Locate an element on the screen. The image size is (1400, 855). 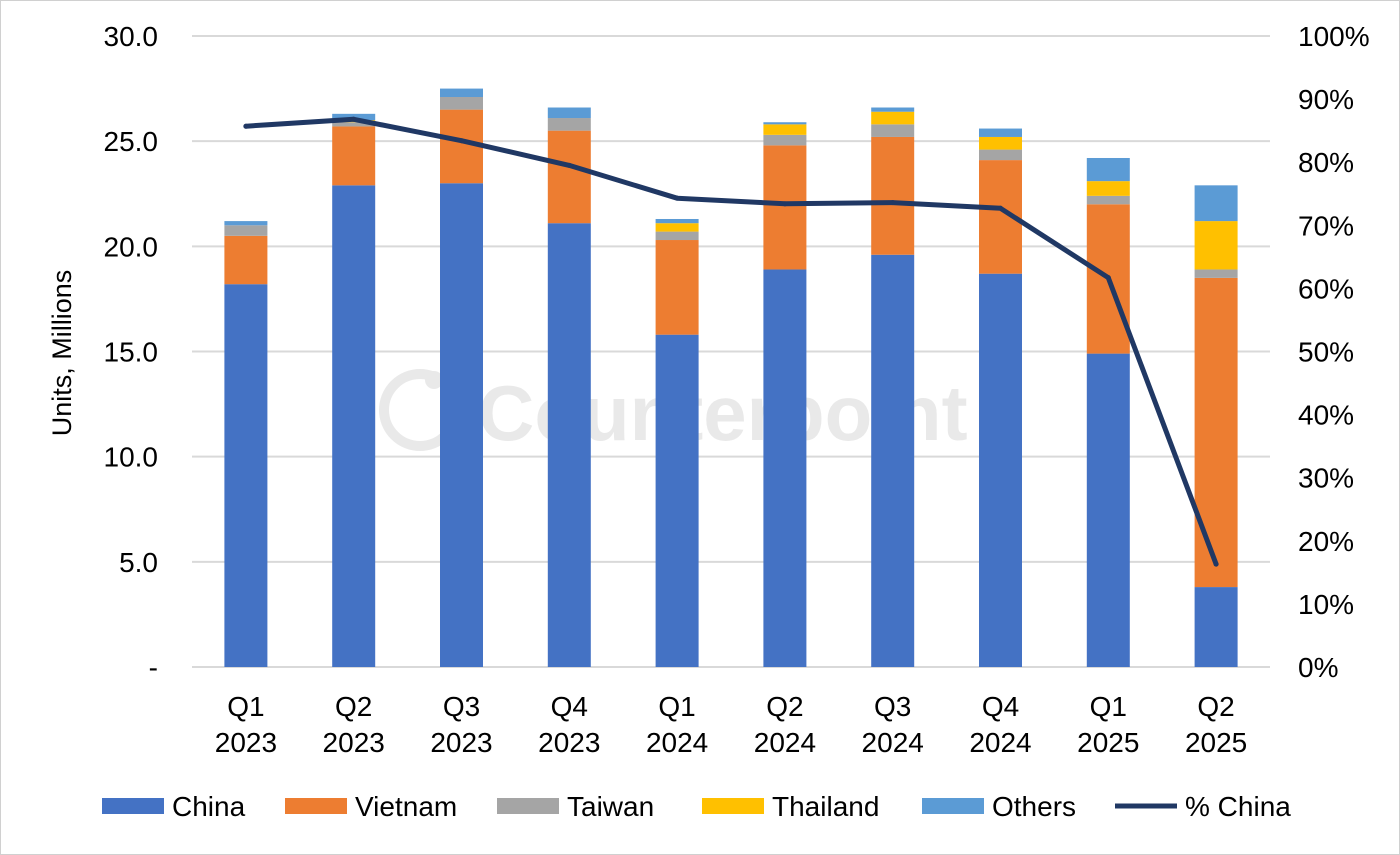
y2-tick-label: 0% is located at coordinates (1318, 667).